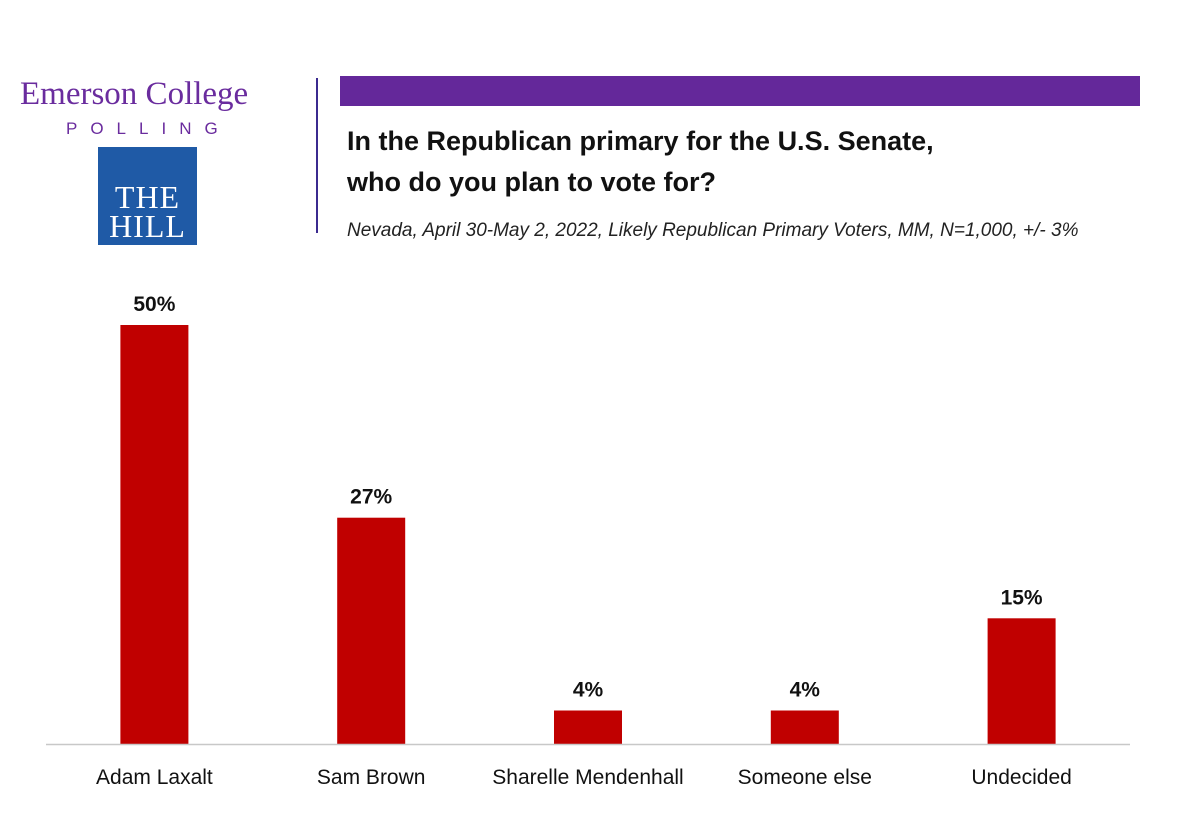  What do you see at coordinates (147, 226) in the screenshot?
I see `the-hill-logo-line2: HILL` at bounding box center [147, 226].